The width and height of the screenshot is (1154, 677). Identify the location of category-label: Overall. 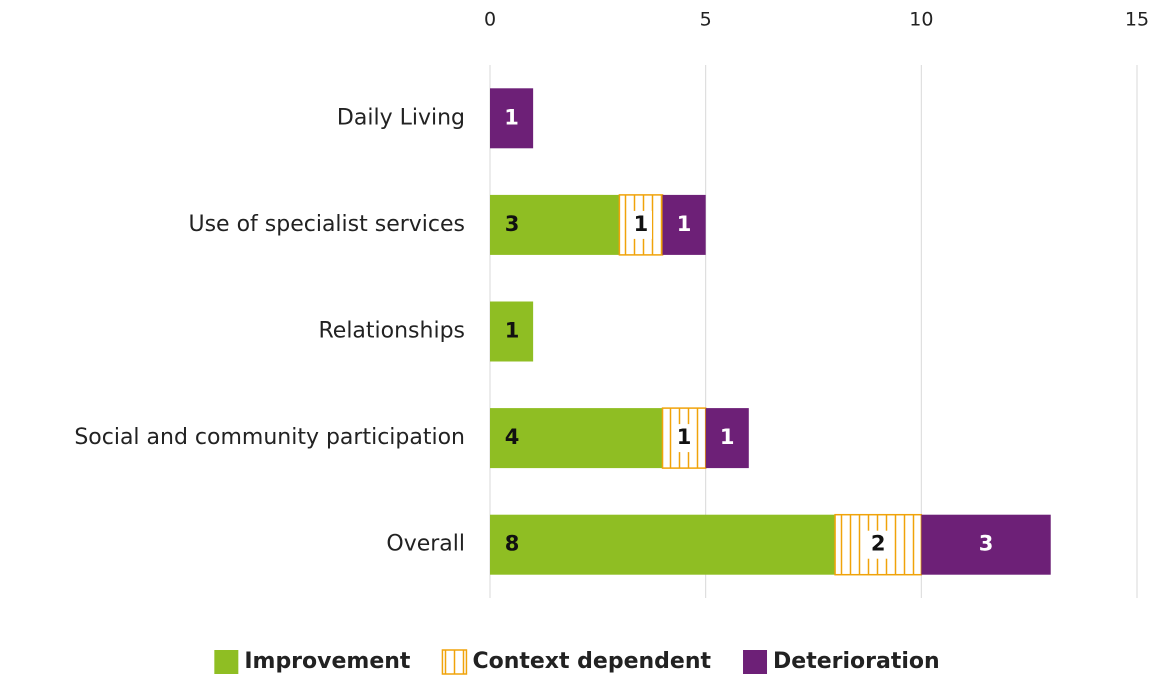
(425, 544).